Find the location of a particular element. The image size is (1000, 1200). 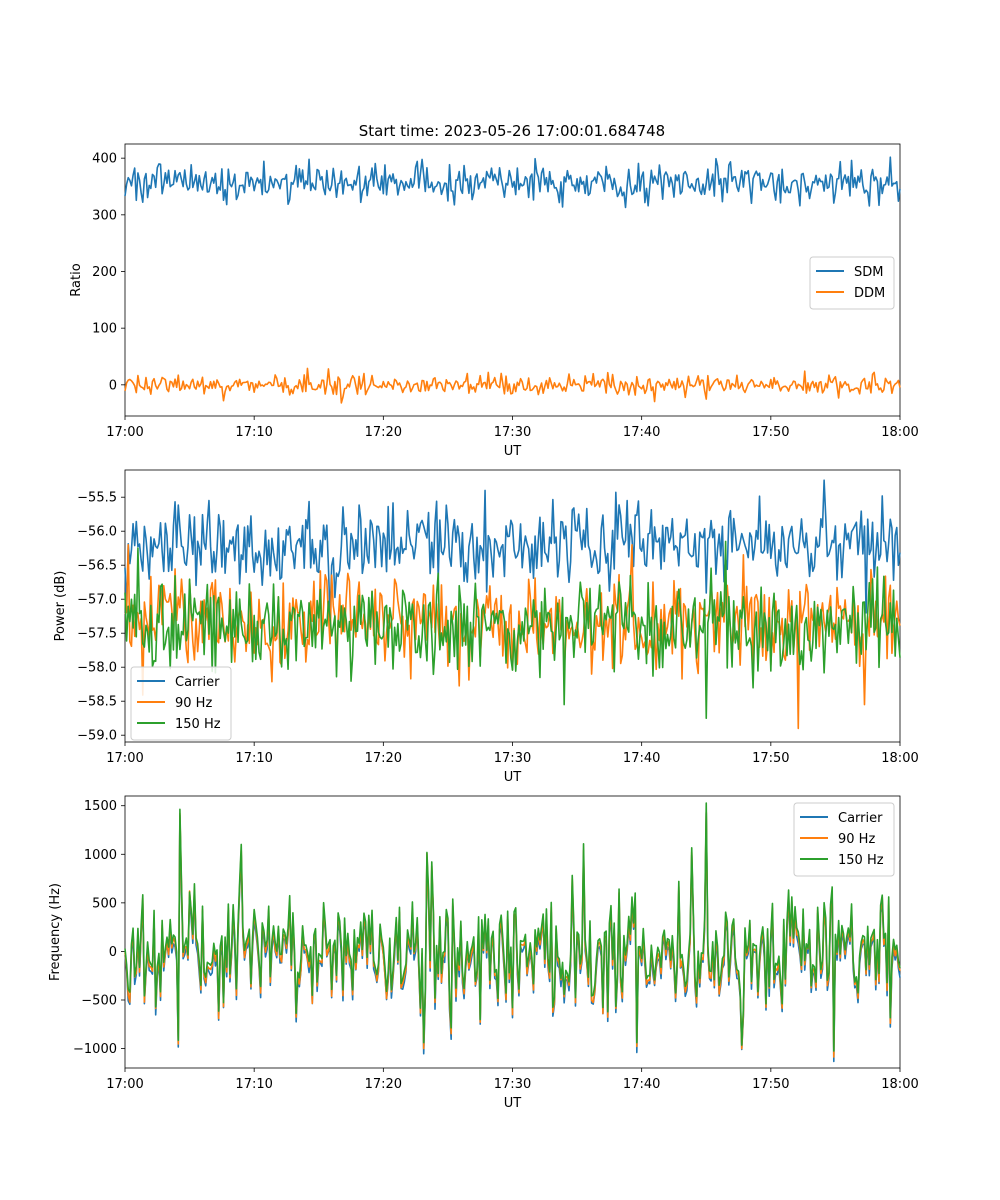

y-tick-label: −58.0 is located at coordinates (97, 668).